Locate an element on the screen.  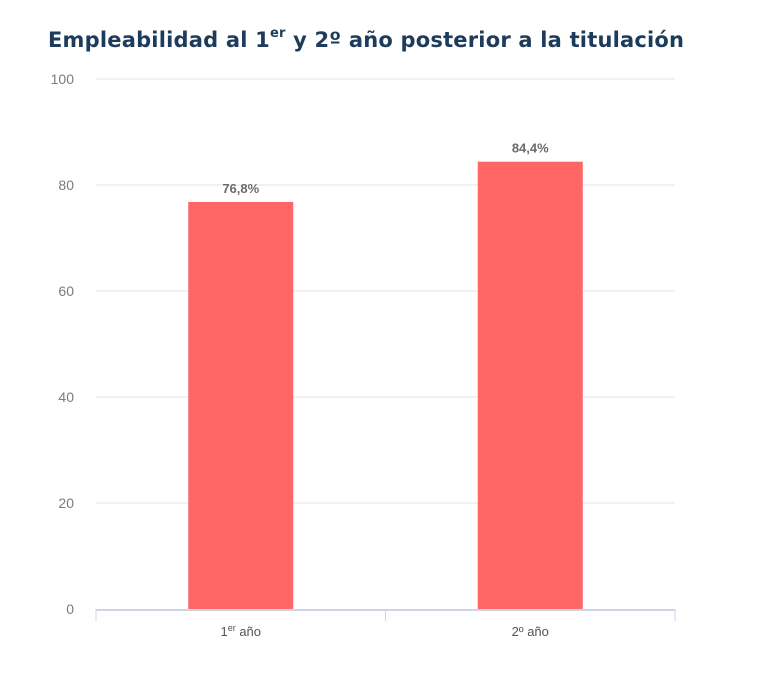
data-label-1: 76,8% is located at coordinates (240, 188).